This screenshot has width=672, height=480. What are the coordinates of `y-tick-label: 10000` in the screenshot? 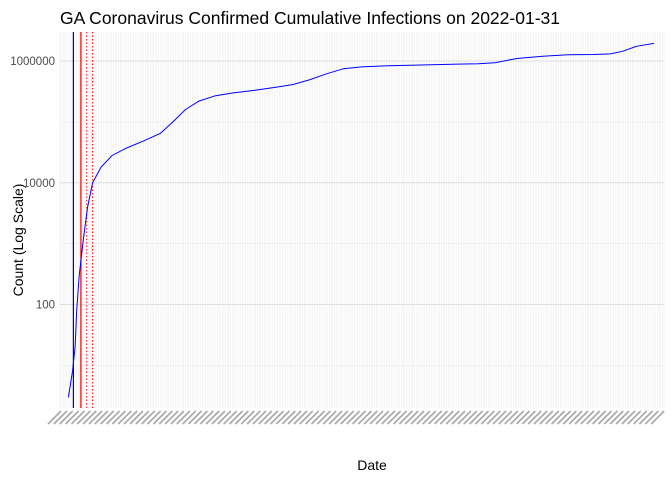 It's located at (39, 184).